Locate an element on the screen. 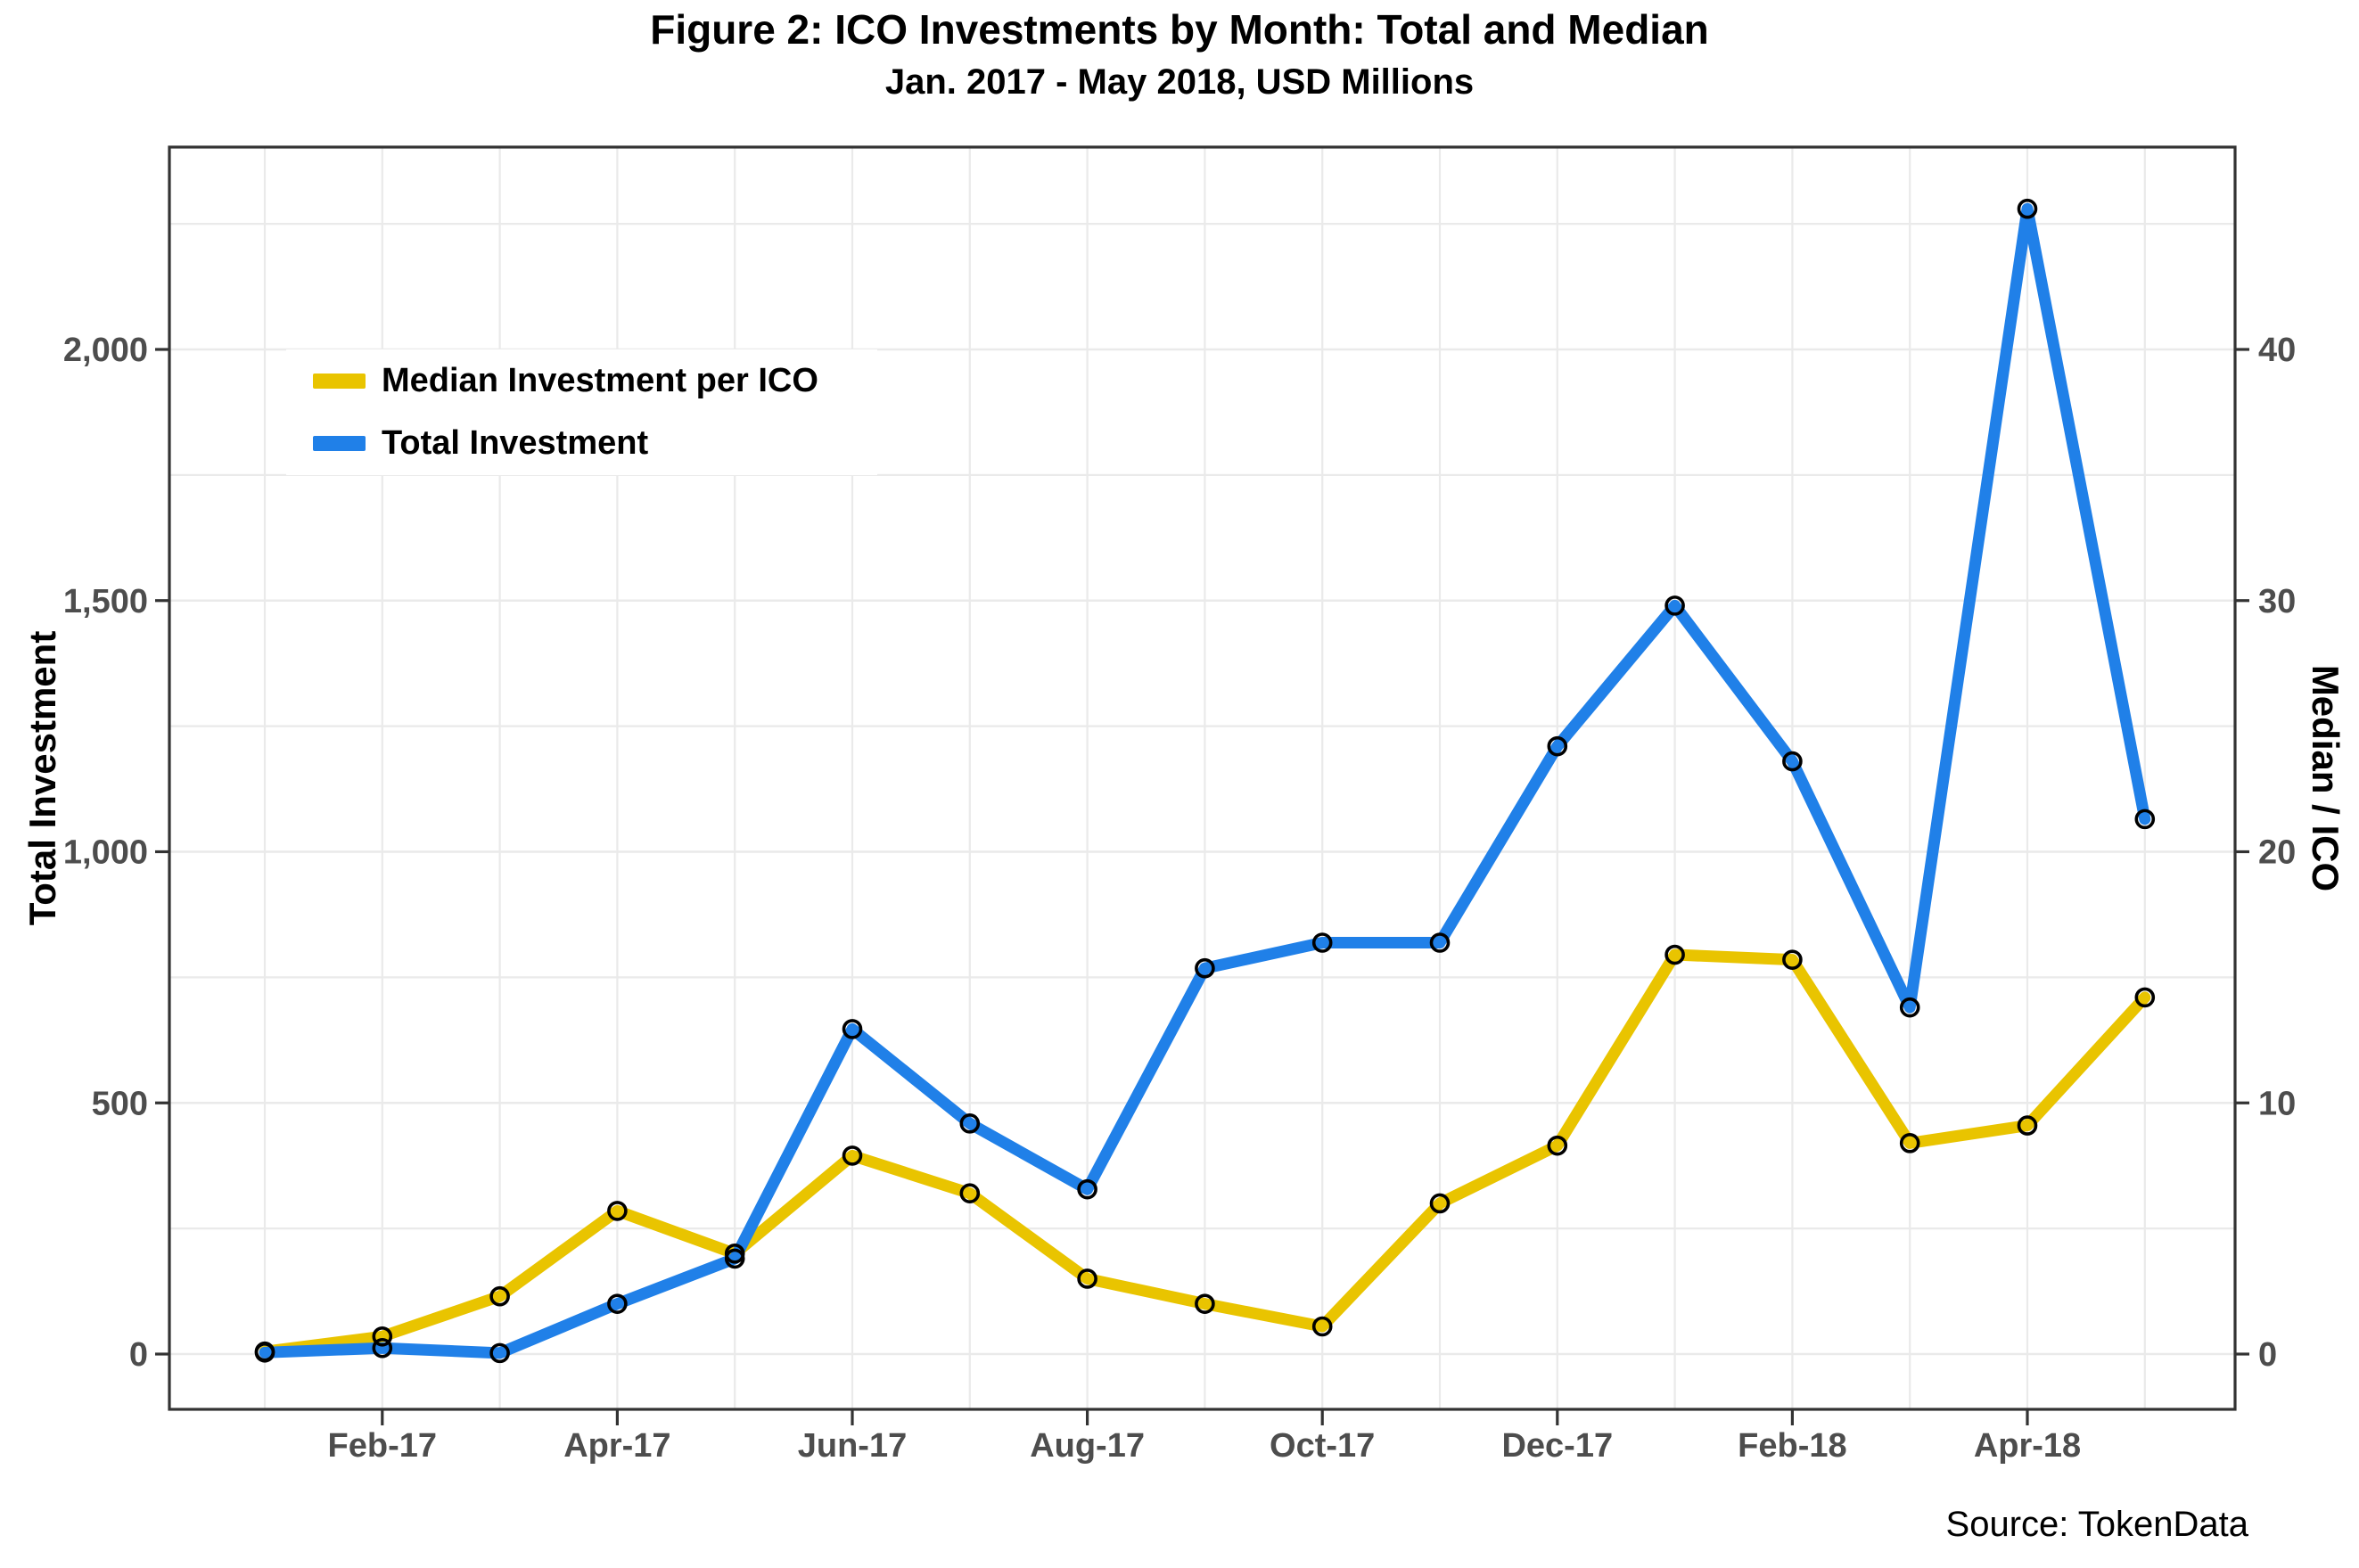 The width and height of the screenshot is (2359, 1568). svg-text: 2,000 is located at coordinates (105, 351).